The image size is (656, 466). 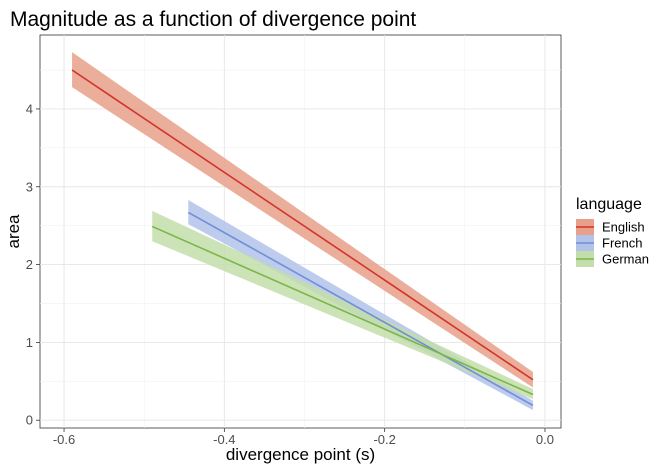 What do you see at coordinates (625, 259) in the screenshot?
I see `legend-label-german: German` at bounding box center [625, 259].